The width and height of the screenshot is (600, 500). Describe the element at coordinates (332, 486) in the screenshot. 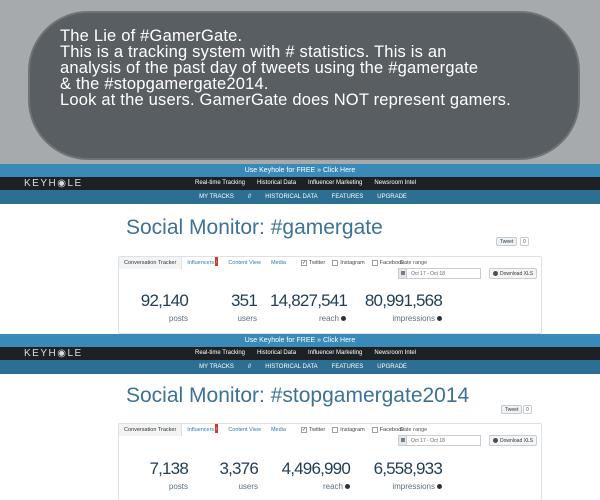

I see `stat-label-text: reach` at that location.